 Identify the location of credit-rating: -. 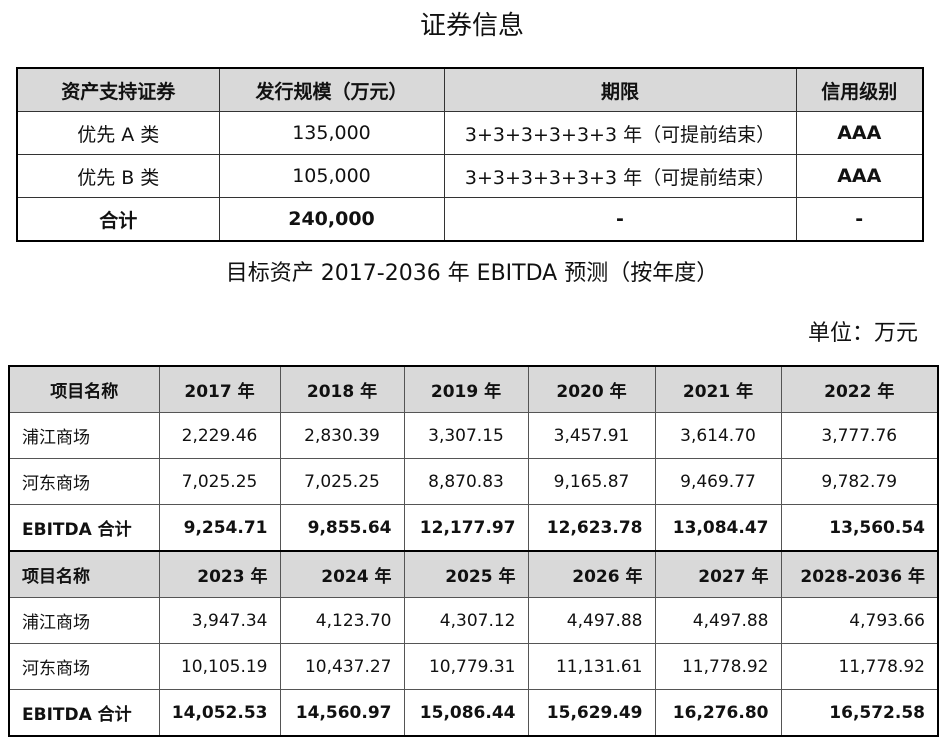
(859, 219).